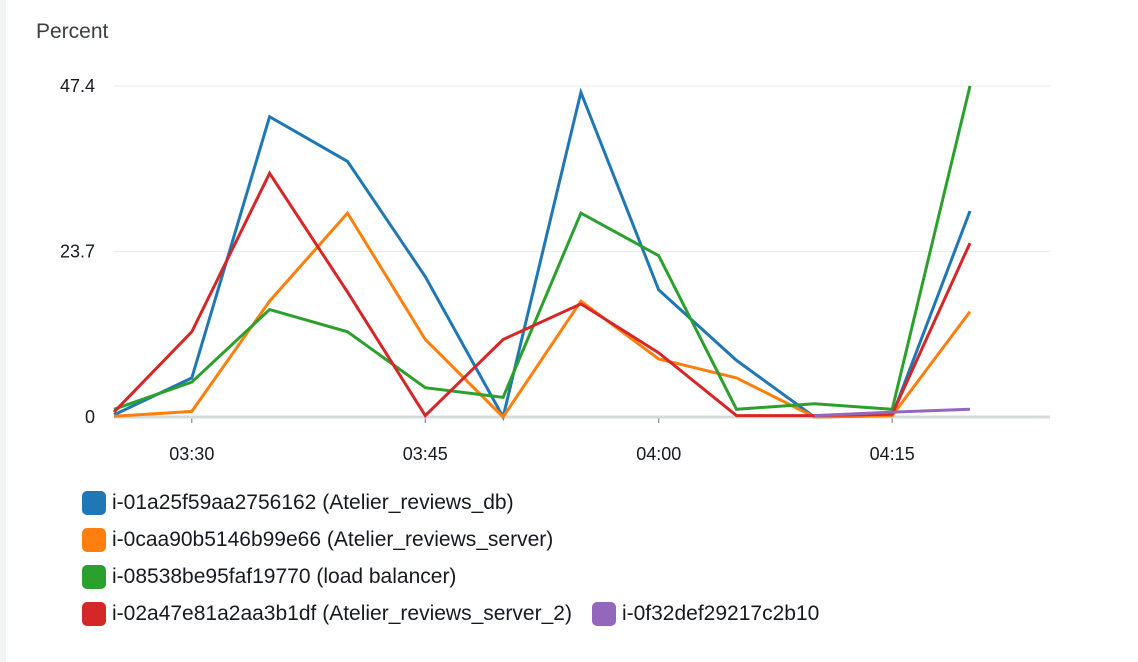 The height and width of the screenshot is (662, 1138). I want to click on legend-label: i-08538be95faf19770 (load balancer), so click(284, 576).